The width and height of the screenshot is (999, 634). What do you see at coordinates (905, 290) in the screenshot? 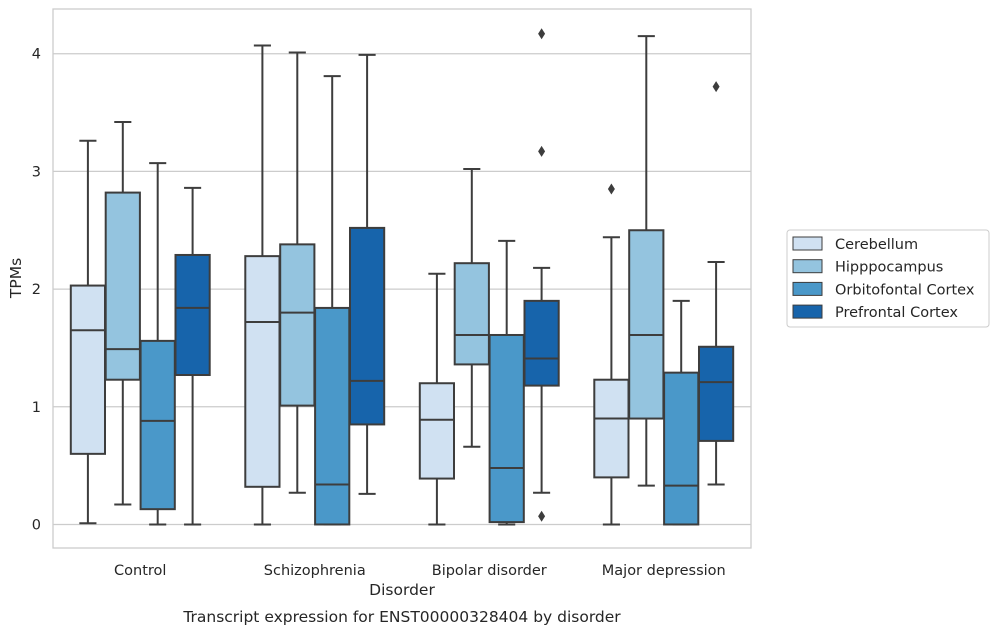
I see `legend-label-2: Orbitofontal Cortex` at bounding box center [905, 290].